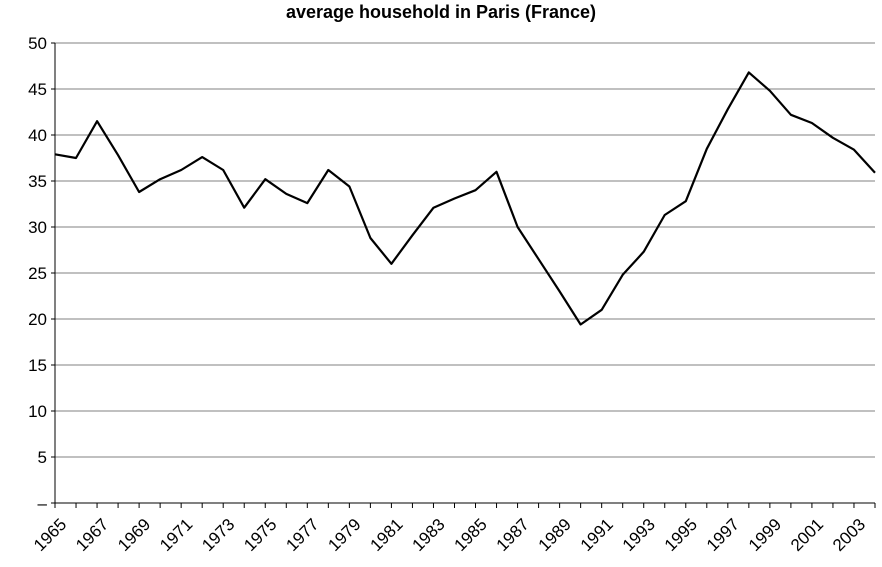 The image size is (882, 567). Describe the element at coordinates (37, 89) in the screenshot. I see `y-tick-label: 45` at that location.